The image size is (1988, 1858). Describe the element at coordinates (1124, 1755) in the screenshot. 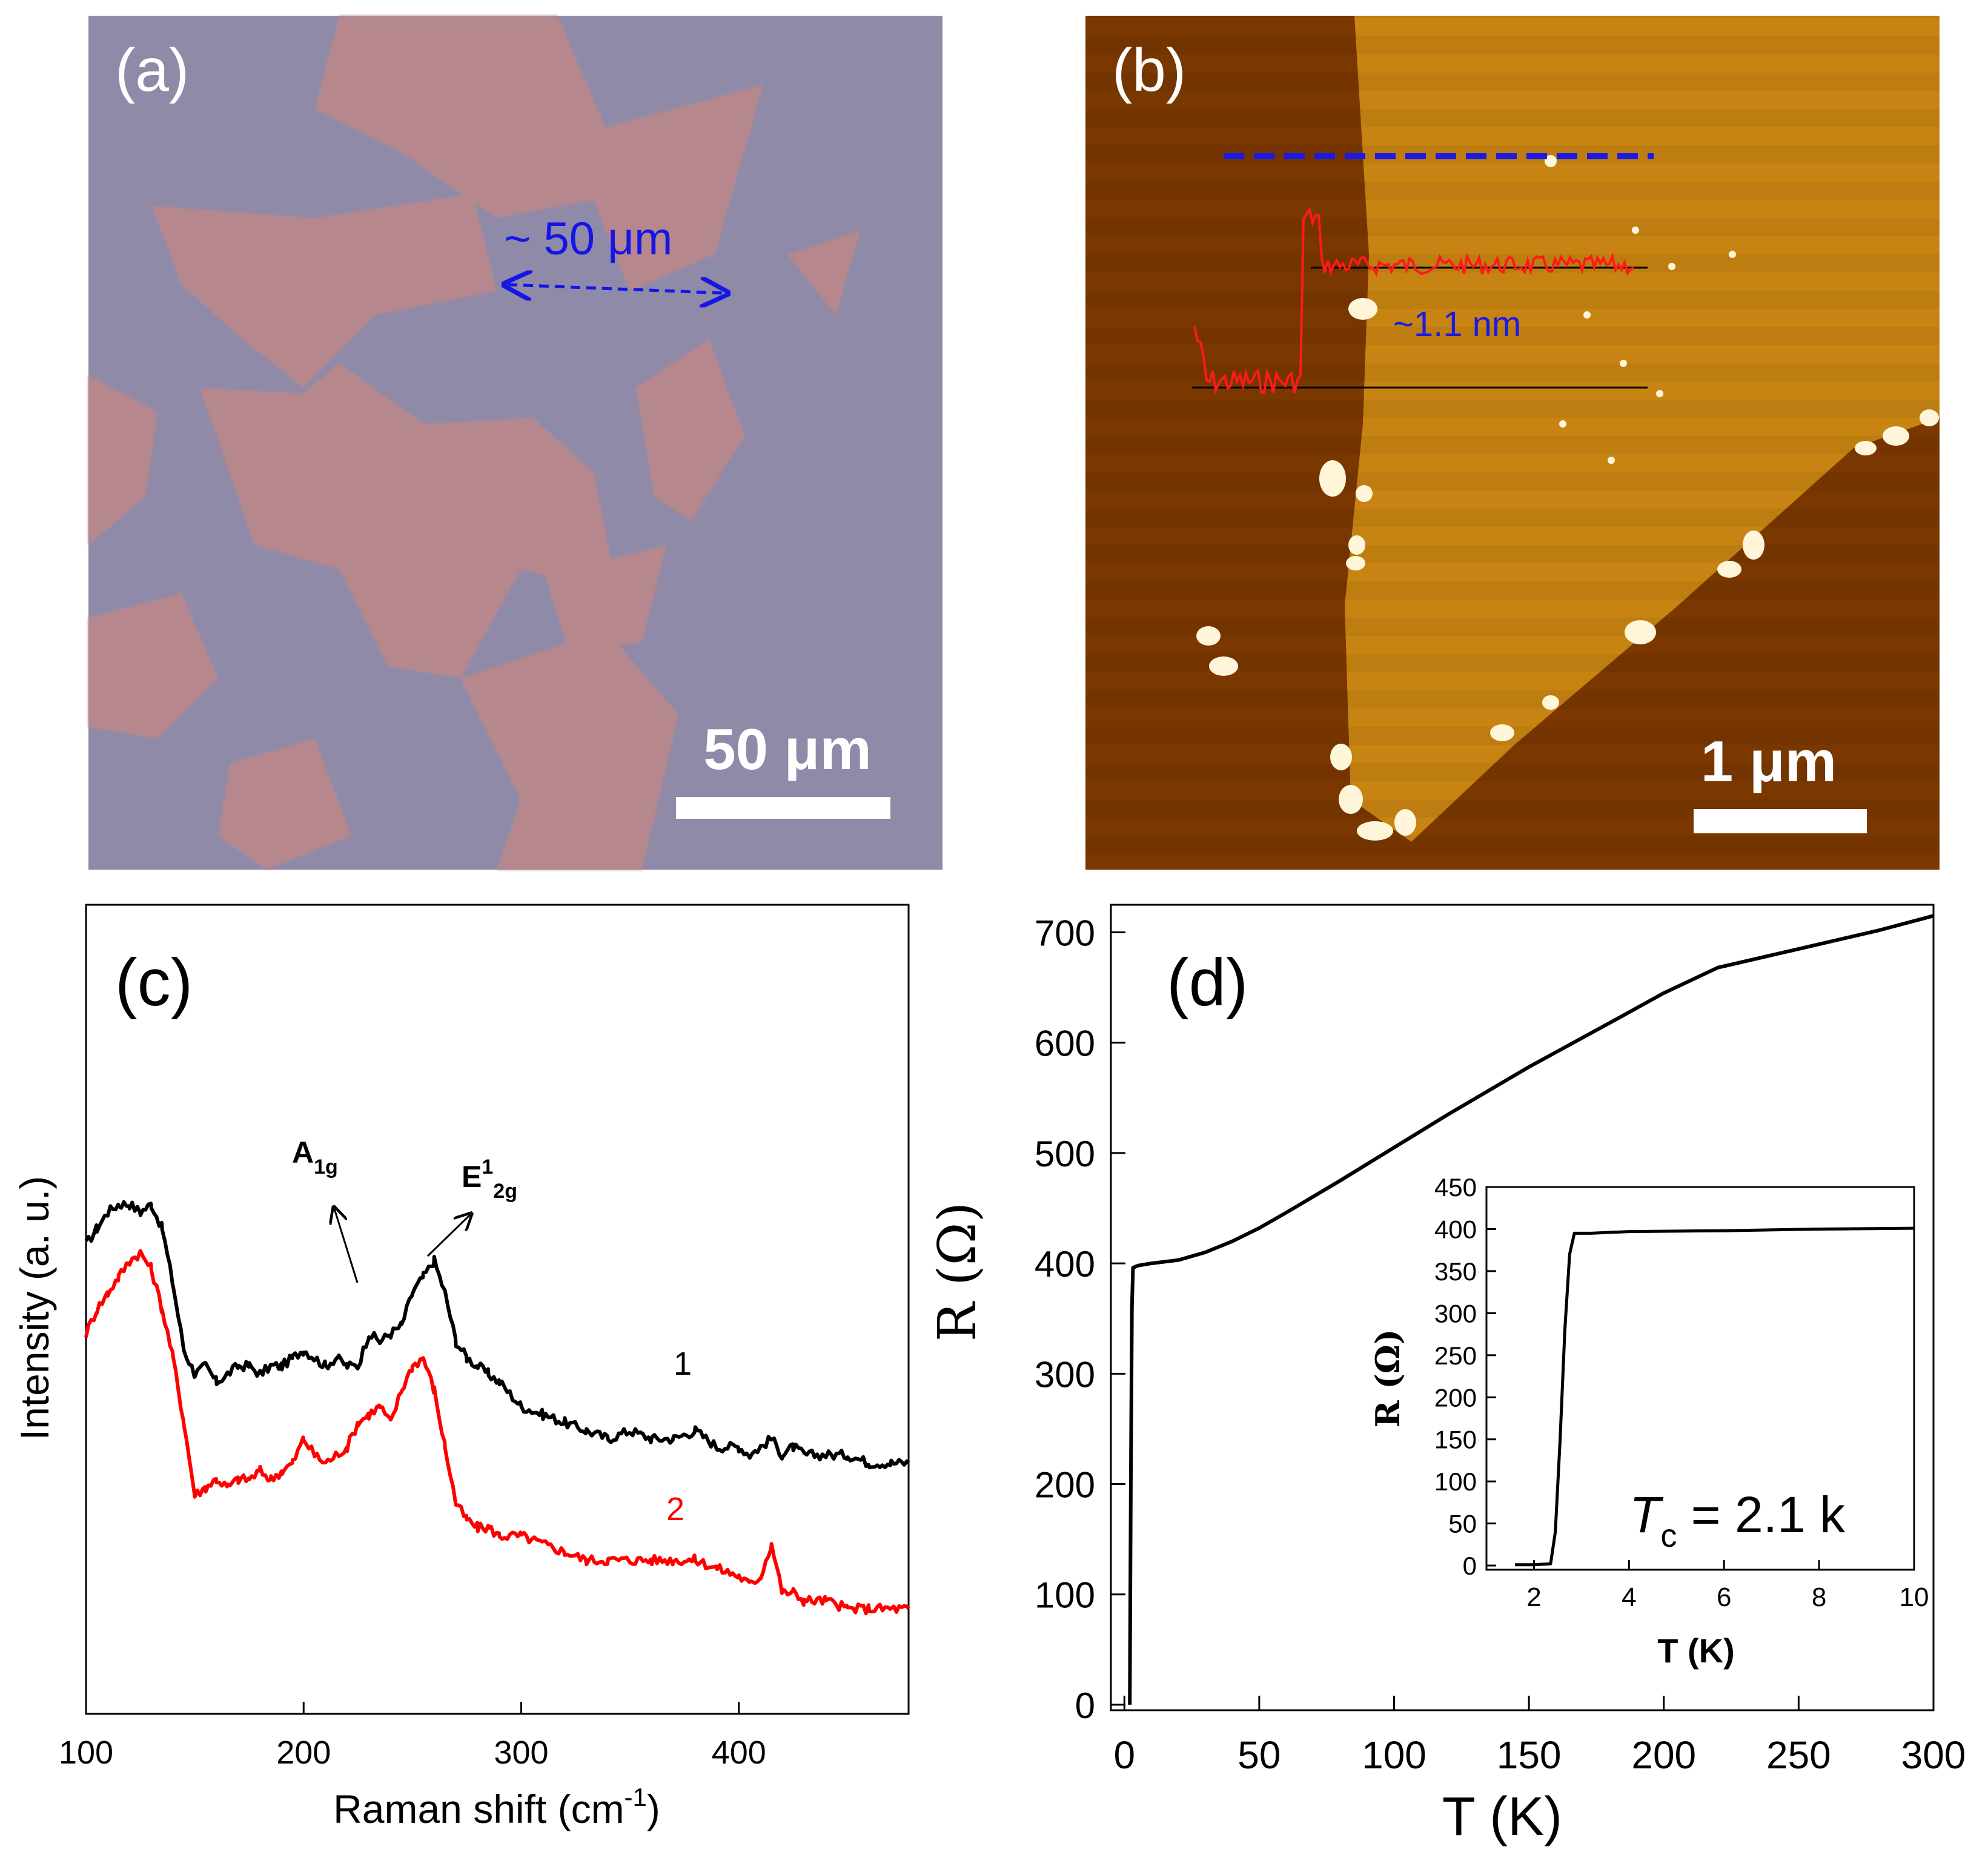

I see `chart-d-x-tick-label: 0` at that location.